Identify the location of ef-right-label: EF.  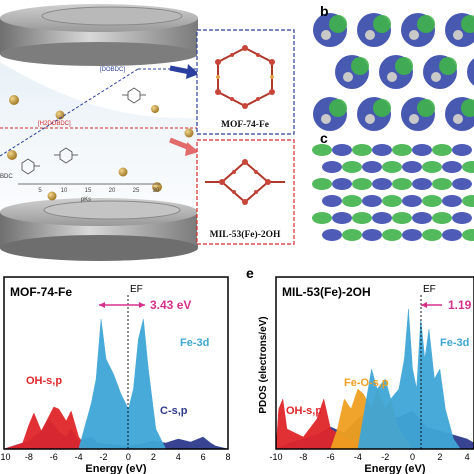
(429, 289).